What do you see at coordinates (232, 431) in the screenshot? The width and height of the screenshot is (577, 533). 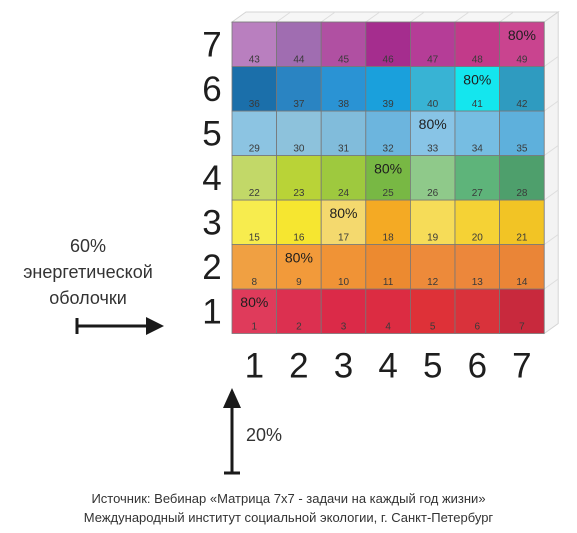 I see `up-arrow-icon` at bounding box center [232, 431].